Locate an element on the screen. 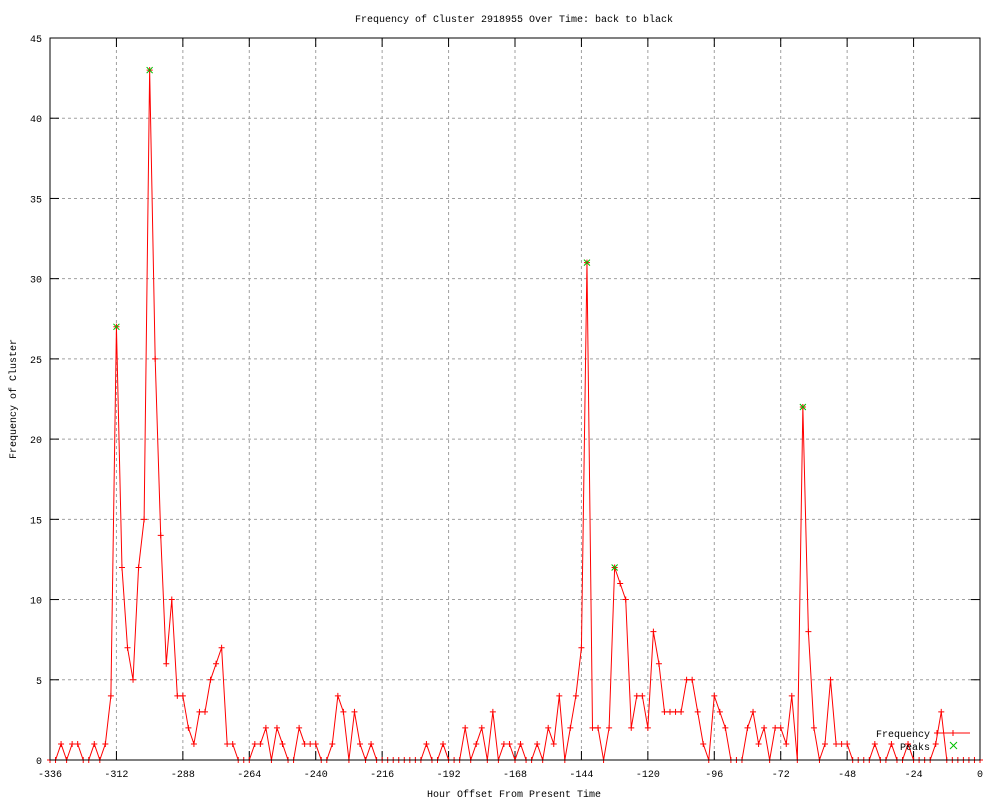 Image resolution: width=1000 pixels, height=800 pixels. legend-label-peaks: Peaks is located at coordinates (915, 748).